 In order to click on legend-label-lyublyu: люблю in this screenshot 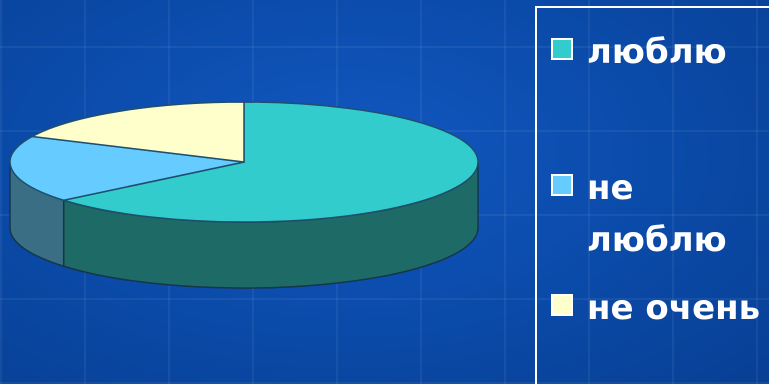, I will do `click(657, 52)`.